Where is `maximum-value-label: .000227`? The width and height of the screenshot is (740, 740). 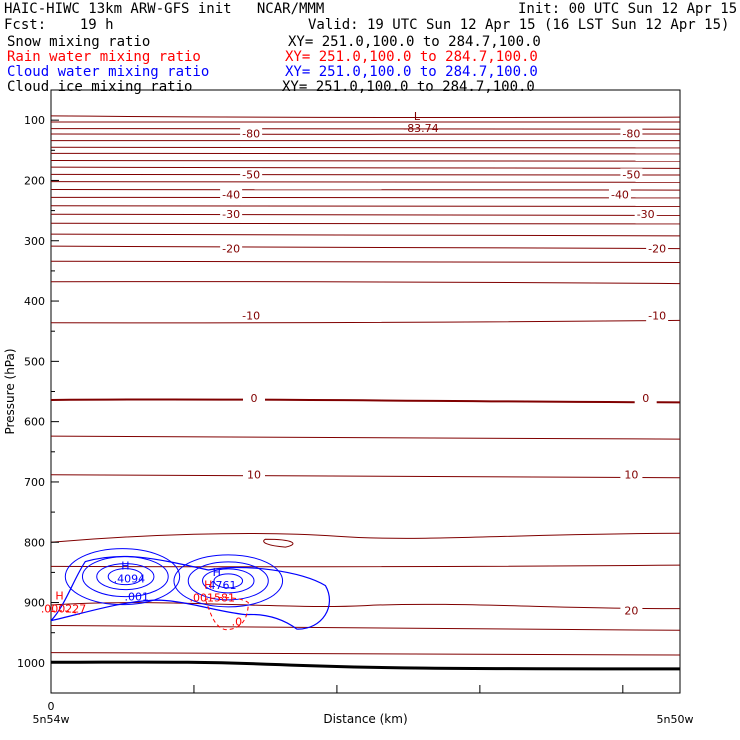 maximum-value-label: .000227 is located at coordinates (64, 609).